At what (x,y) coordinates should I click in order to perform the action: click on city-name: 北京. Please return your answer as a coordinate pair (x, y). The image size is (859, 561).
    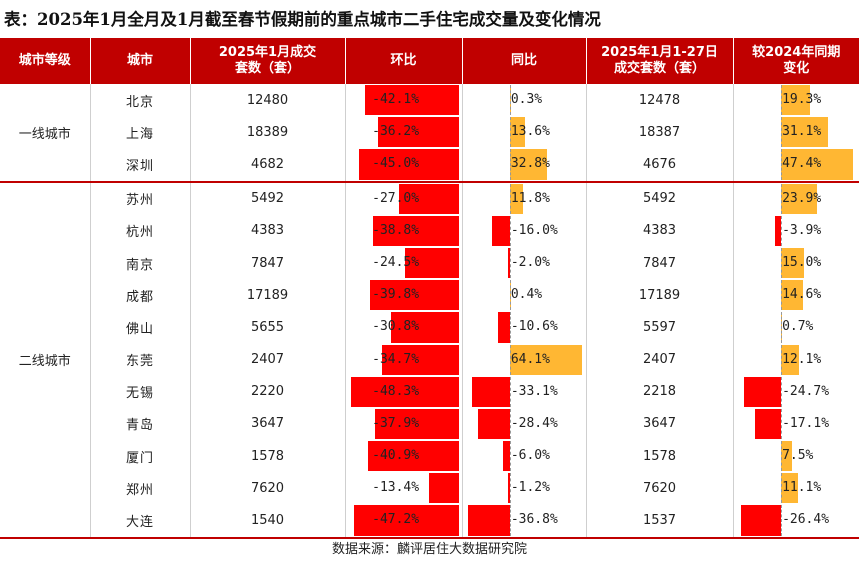
    Looking at the image, I should click on (140, 100).